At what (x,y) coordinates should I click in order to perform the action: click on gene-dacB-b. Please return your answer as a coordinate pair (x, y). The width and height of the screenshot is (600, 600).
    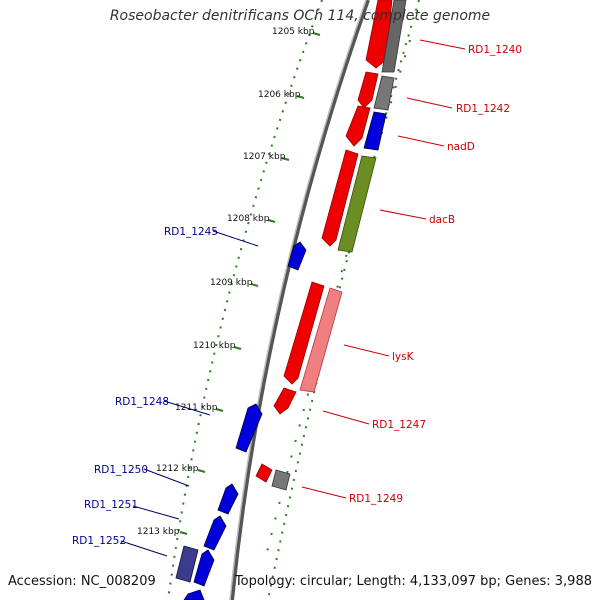
    Looking at the image, I should click on (357, 204).